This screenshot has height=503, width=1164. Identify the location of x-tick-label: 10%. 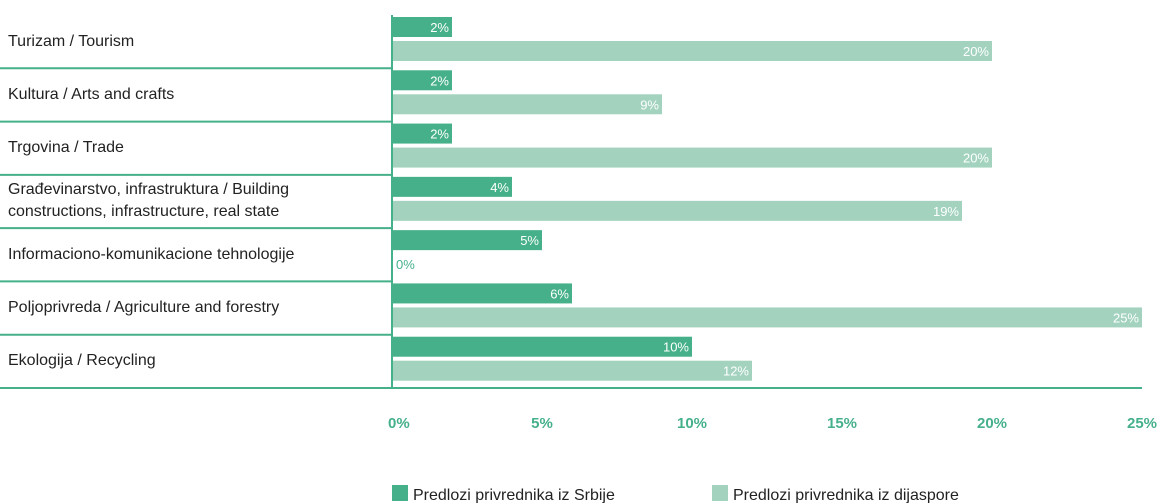
(692, 423).